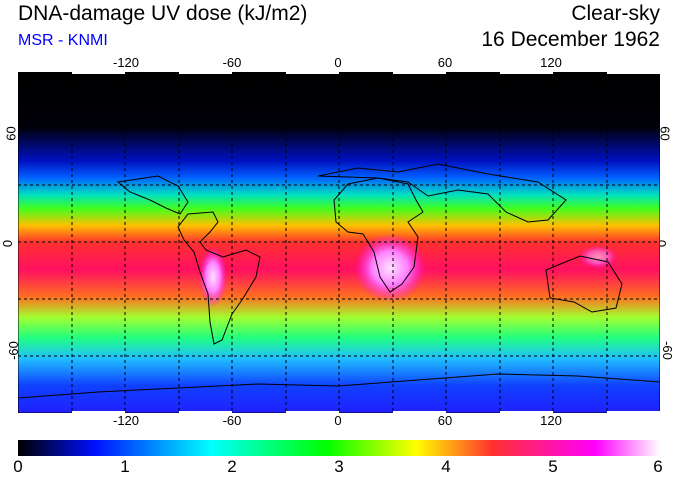 The width and height of the screenshot is (678, 480). I want to click on colorbar-tick-1: 1, so click(125, 466).